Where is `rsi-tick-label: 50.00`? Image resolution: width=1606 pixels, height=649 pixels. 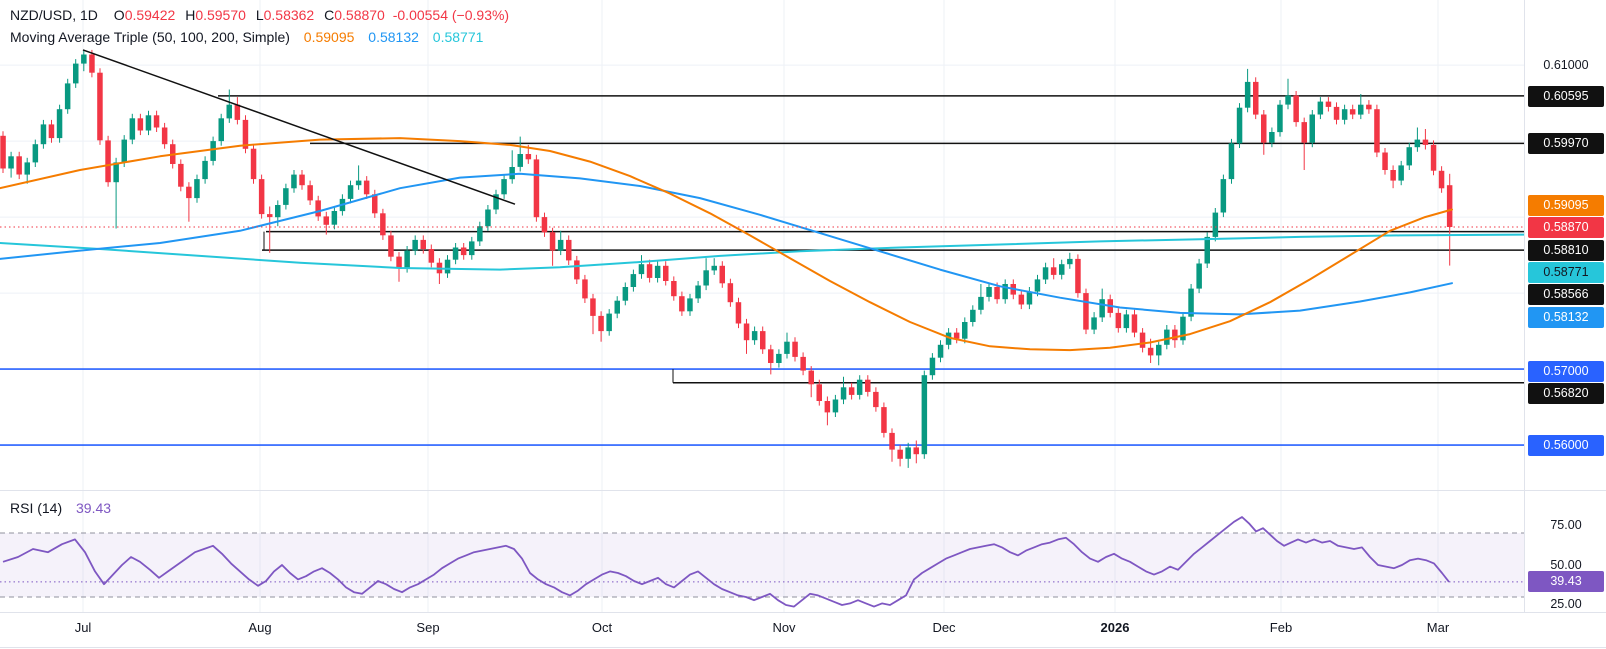 rsi-tick-label: 50.00 is located at coordinates (1566, 564).